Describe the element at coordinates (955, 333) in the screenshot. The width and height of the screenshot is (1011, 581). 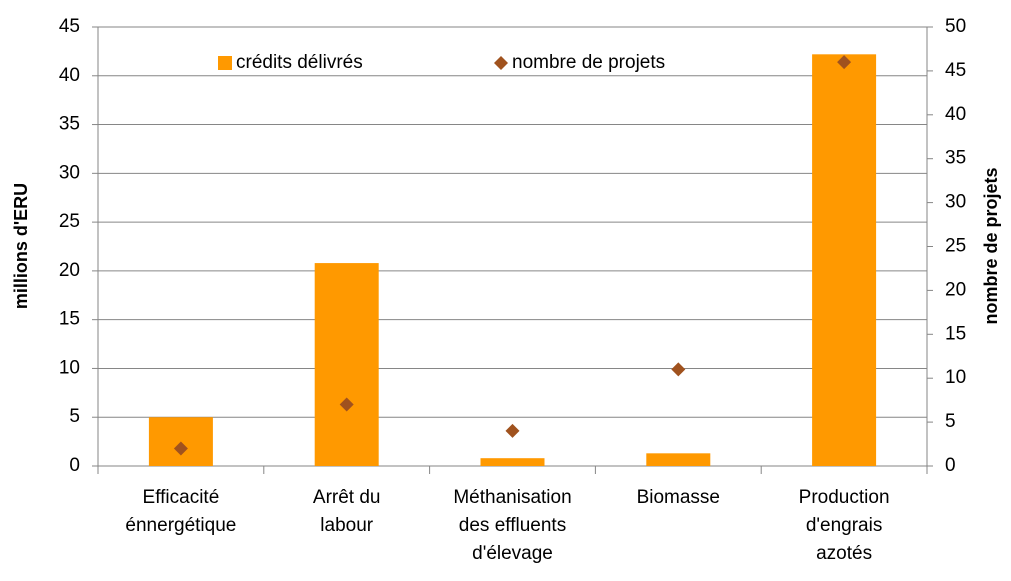
I see `y2-tick-label: 15` at that location.